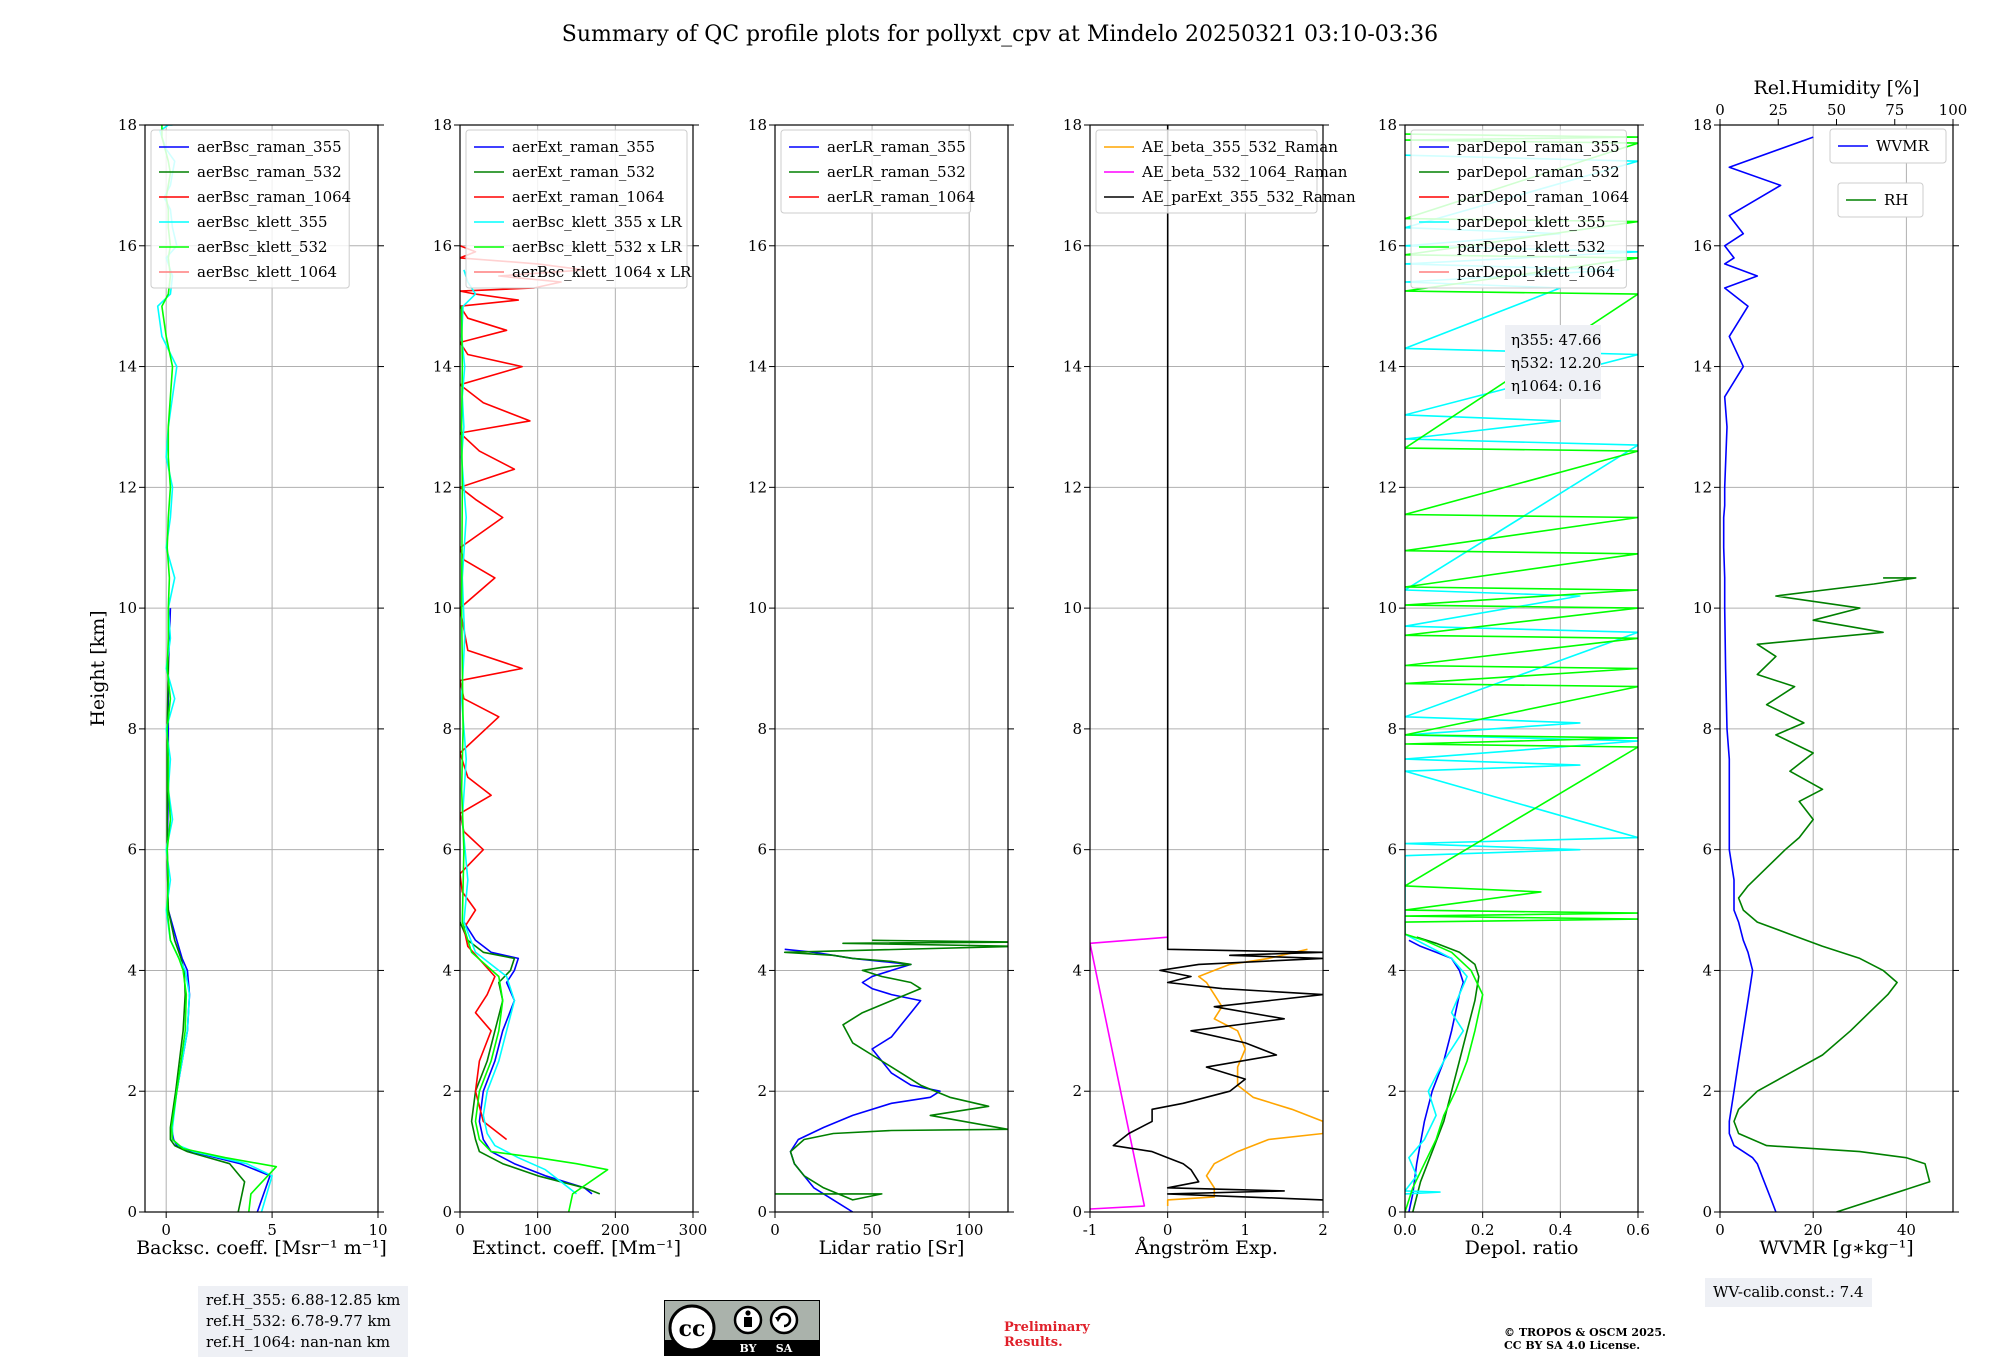  I want to click on preliminary-line-2: Results., so click(1033, 1342).